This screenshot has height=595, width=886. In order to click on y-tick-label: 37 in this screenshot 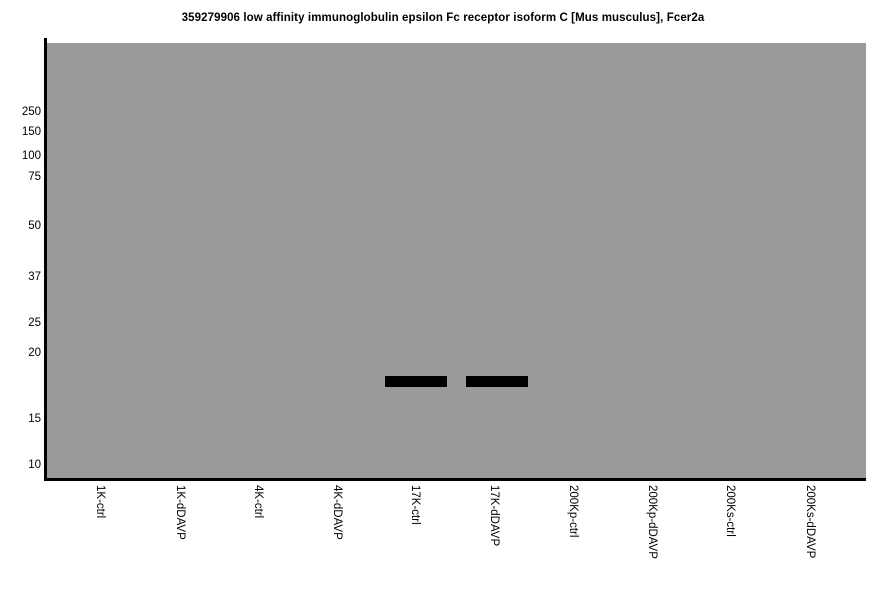, I will do `click(34, 277)`.